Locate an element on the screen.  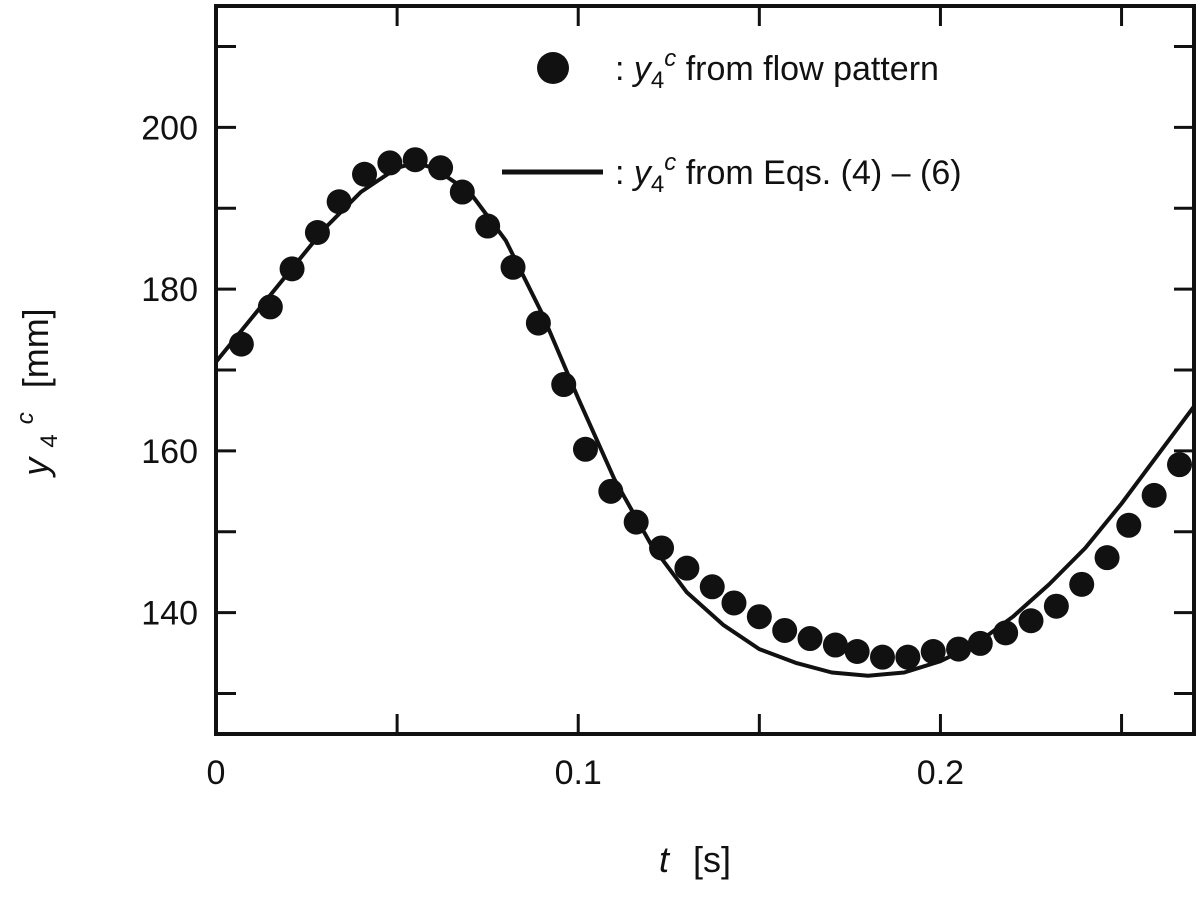
legend-marker-dot is located at coordinates (553, 68).